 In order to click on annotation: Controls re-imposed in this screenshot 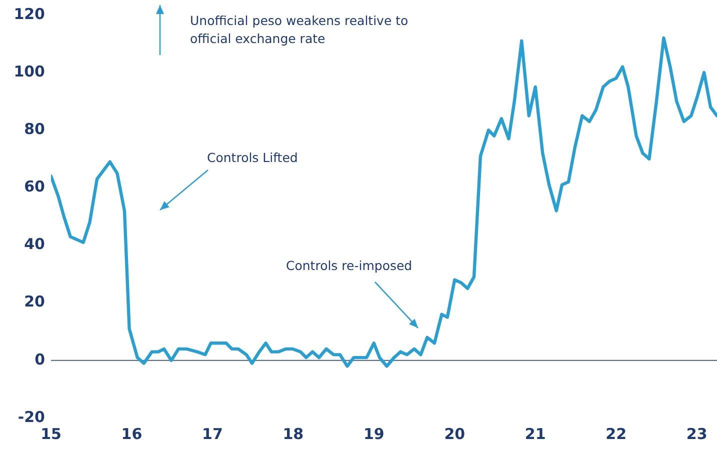, I will do `click(349, 266)`.